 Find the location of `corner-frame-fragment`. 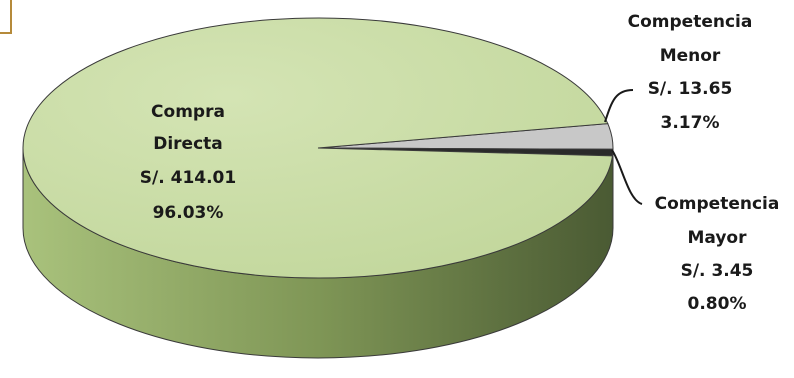

corner-frame-fragment is located at coordinates (6, 17).